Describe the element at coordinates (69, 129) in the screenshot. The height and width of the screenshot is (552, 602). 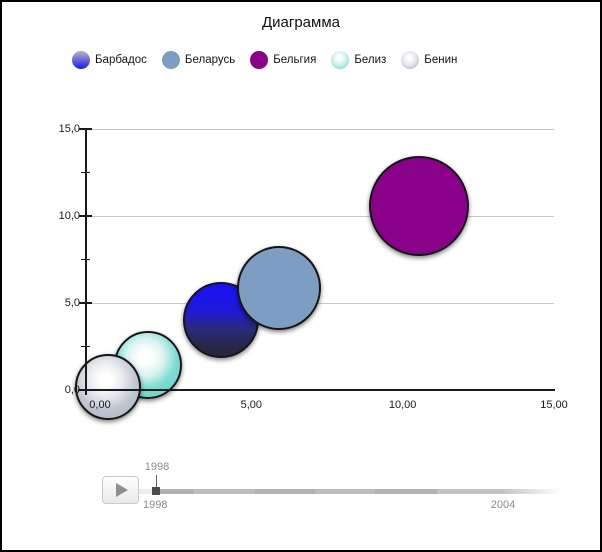
I see `y-axis-label: 15,0` at that location.